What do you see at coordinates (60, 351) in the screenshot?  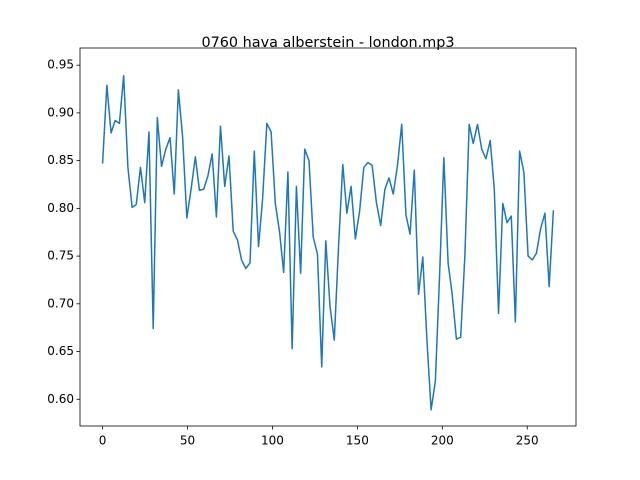 I see `y-tick-label: 0.65` at bounding box center [60, 351].